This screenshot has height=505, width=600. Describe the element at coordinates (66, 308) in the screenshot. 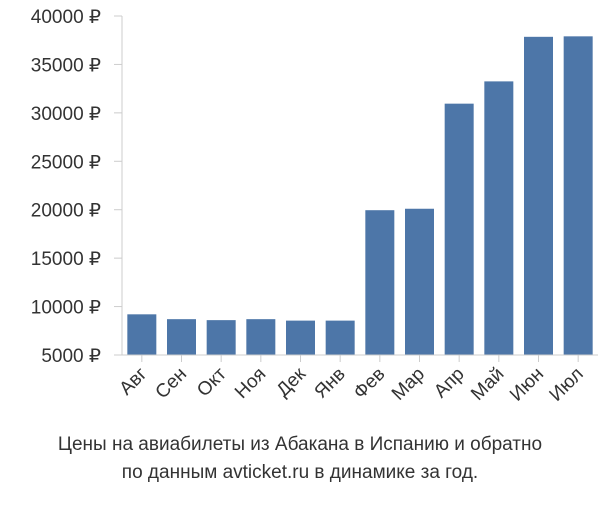

I see `y-tick-label: 10000 ₽` at that location.